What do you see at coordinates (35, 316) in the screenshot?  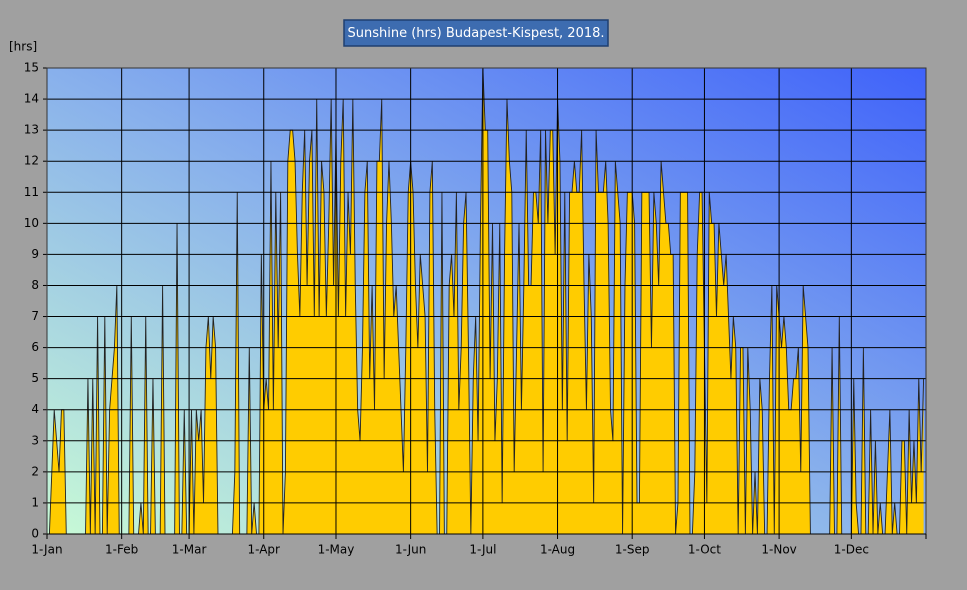 I see `y-tick-label: 7` at bounding box center [35, 316].